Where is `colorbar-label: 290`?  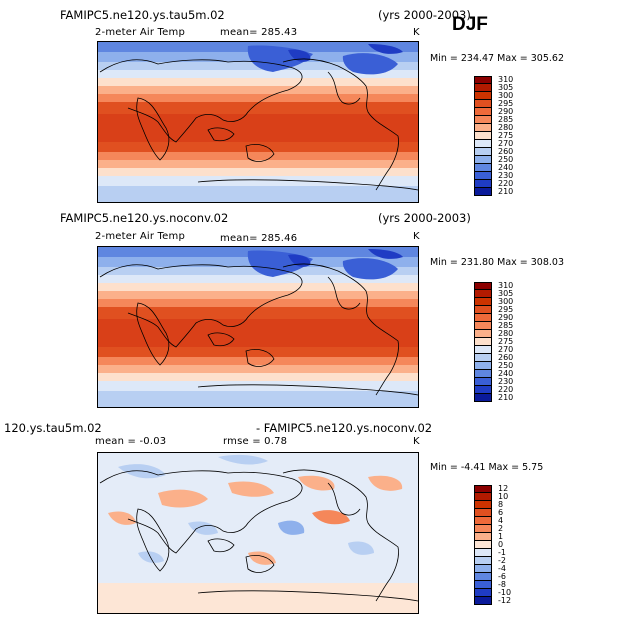
colorbar-label: 290 is located at coordinates (506, 317).